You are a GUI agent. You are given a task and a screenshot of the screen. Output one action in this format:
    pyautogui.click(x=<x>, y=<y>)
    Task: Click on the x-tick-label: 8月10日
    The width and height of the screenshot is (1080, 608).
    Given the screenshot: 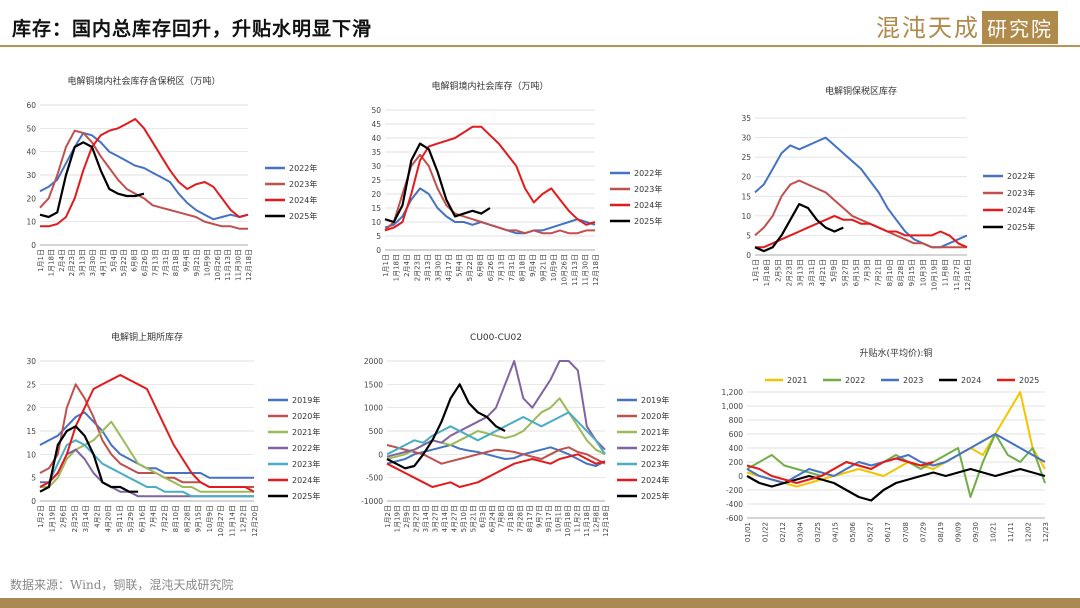 What is the action you would take?
    pyautogui.click(x=890, y=272)
    